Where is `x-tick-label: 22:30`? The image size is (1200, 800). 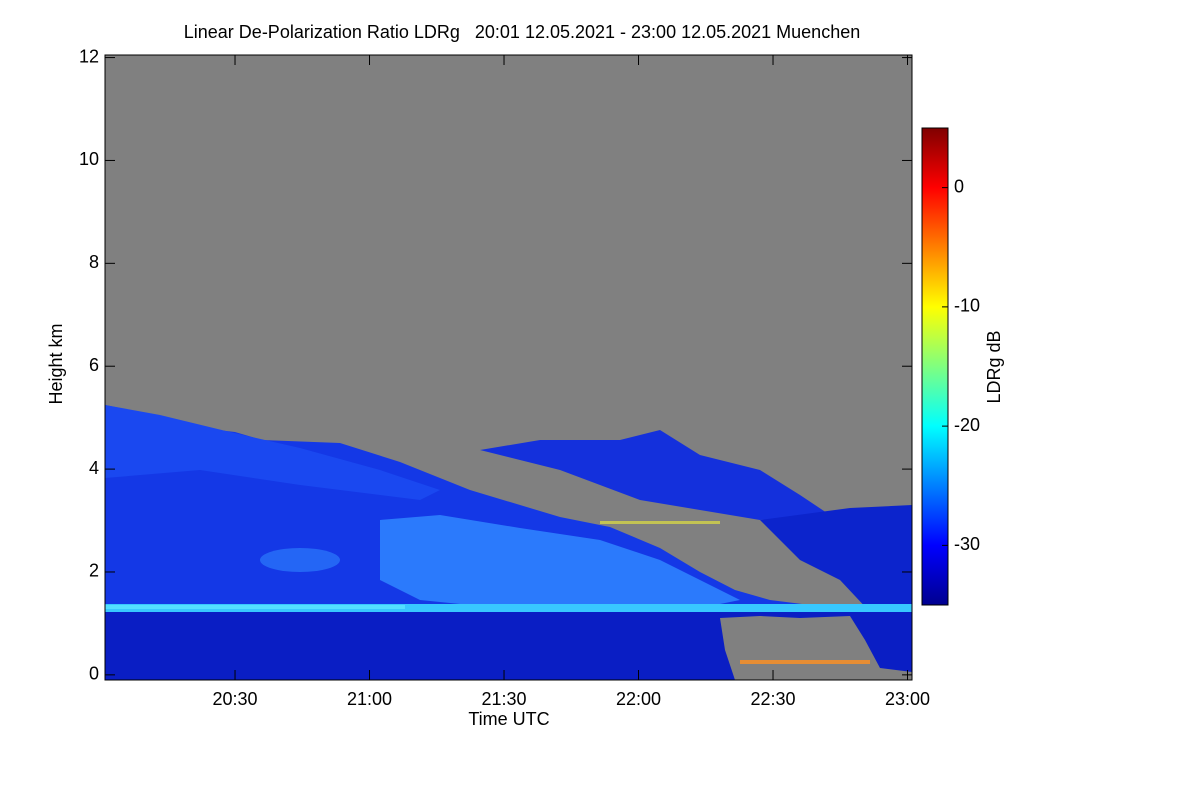 x-tick-label: 22:30 is located at coordinates (772, 699).